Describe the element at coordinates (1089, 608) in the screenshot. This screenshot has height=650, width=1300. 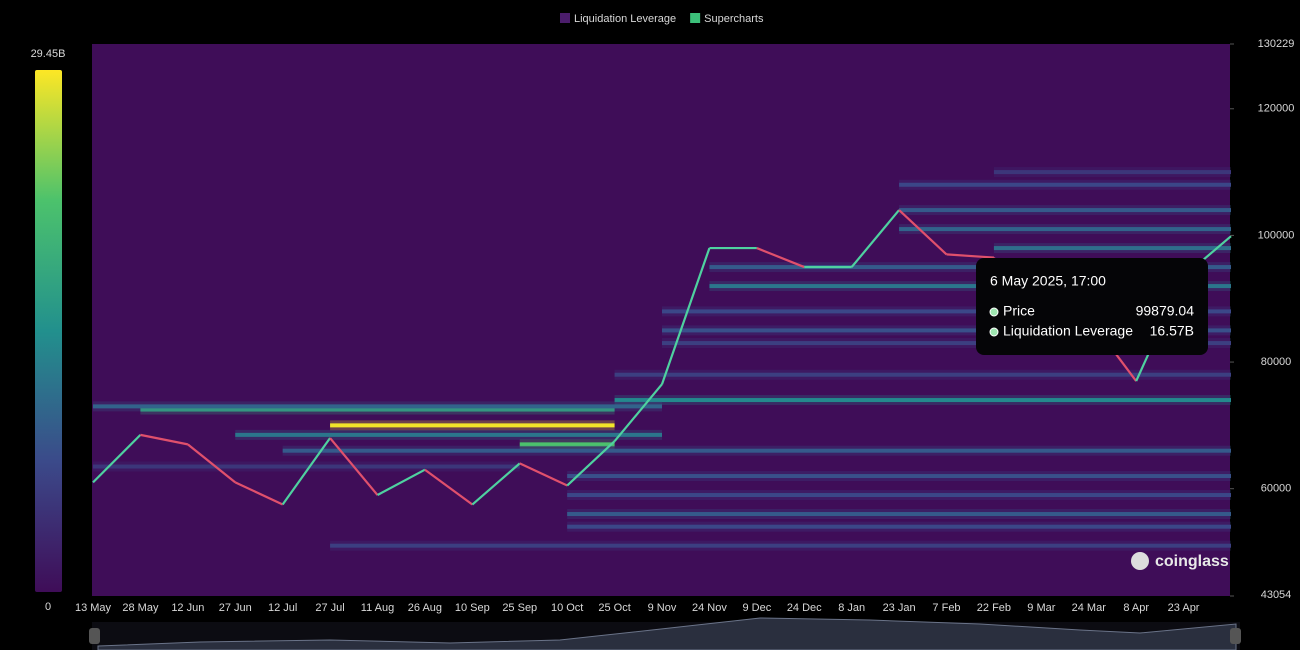
I see `x-tick-label: 24 Mar` at that location.